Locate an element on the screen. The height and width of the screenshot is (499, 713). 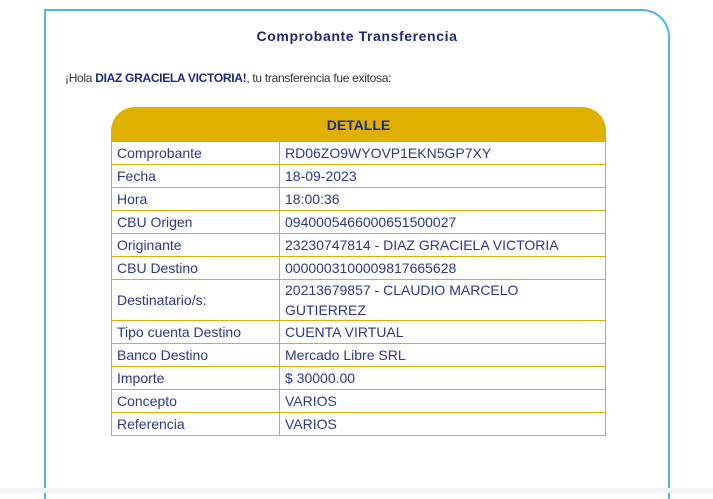
table-row: Banco Destino Mercado Libre SRL is located at coordinates (358, 355).